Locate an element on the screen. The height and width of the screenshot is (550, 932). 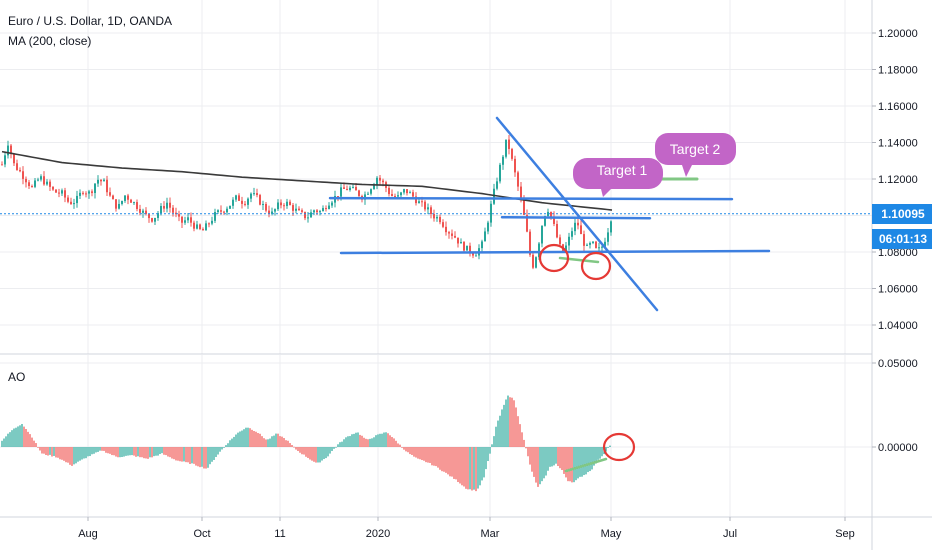
symbol-title: Euro / U.S. Dollar, 1D, OANDA is located at coordinates (90, 21).